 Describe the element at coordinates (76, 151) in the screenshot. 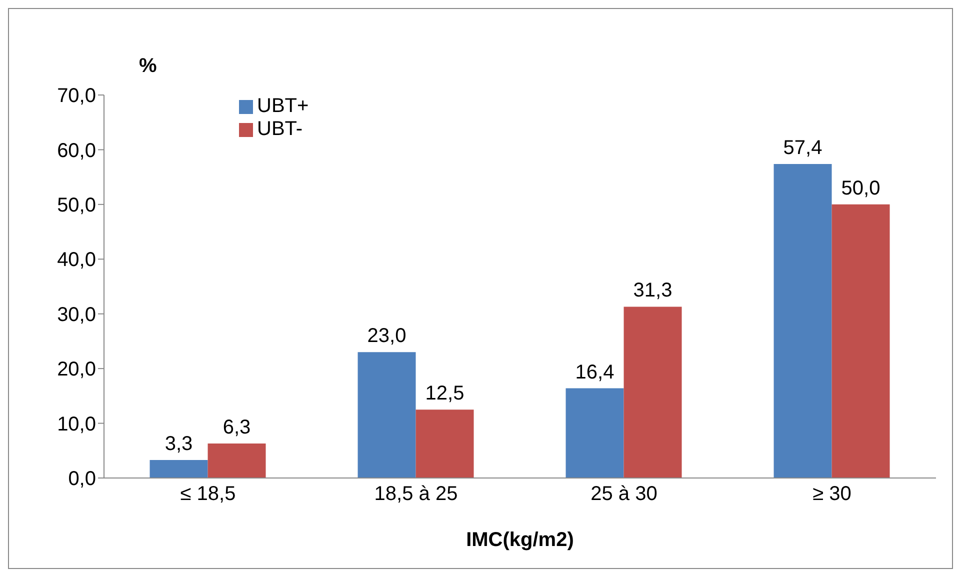

I see `y-tick-label: 60,0` at that location.